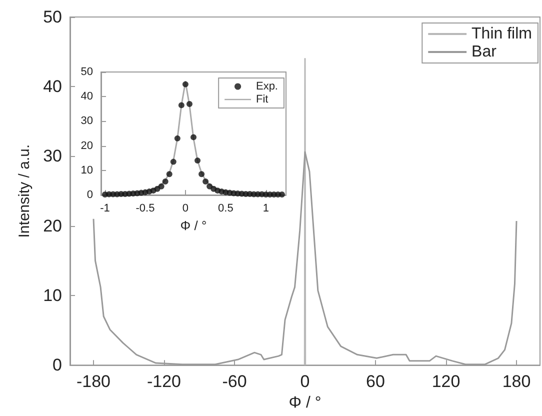 Image resolution: width=542 pixels, height=416 pixels. Describe the element at coordinates (234, 382) in the screenshot. I see `x-tick-label: -60` at that location.